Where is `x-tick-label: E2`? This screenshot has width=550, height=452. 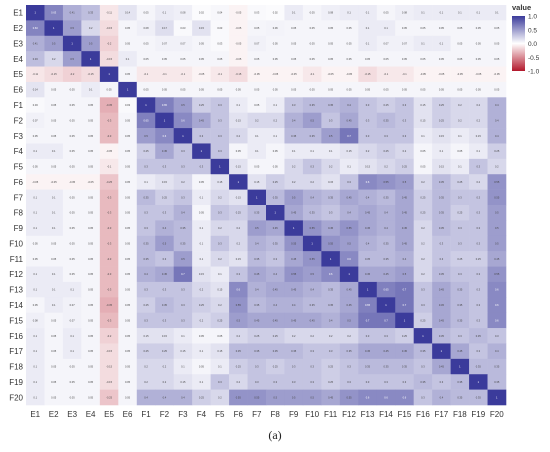 x-tick-label: E2 is located at coordinates (54, 414).